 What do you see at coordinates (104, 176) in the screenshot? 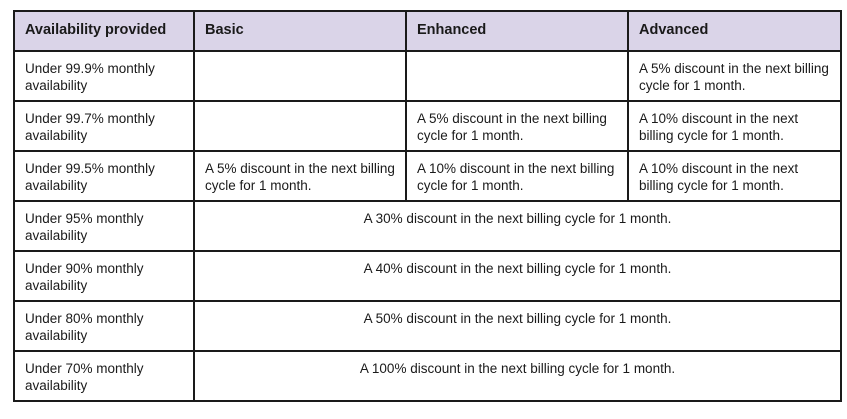
I see `row-label-cell: Under 99.5% monthly availability` at bounding box center [104, 176].